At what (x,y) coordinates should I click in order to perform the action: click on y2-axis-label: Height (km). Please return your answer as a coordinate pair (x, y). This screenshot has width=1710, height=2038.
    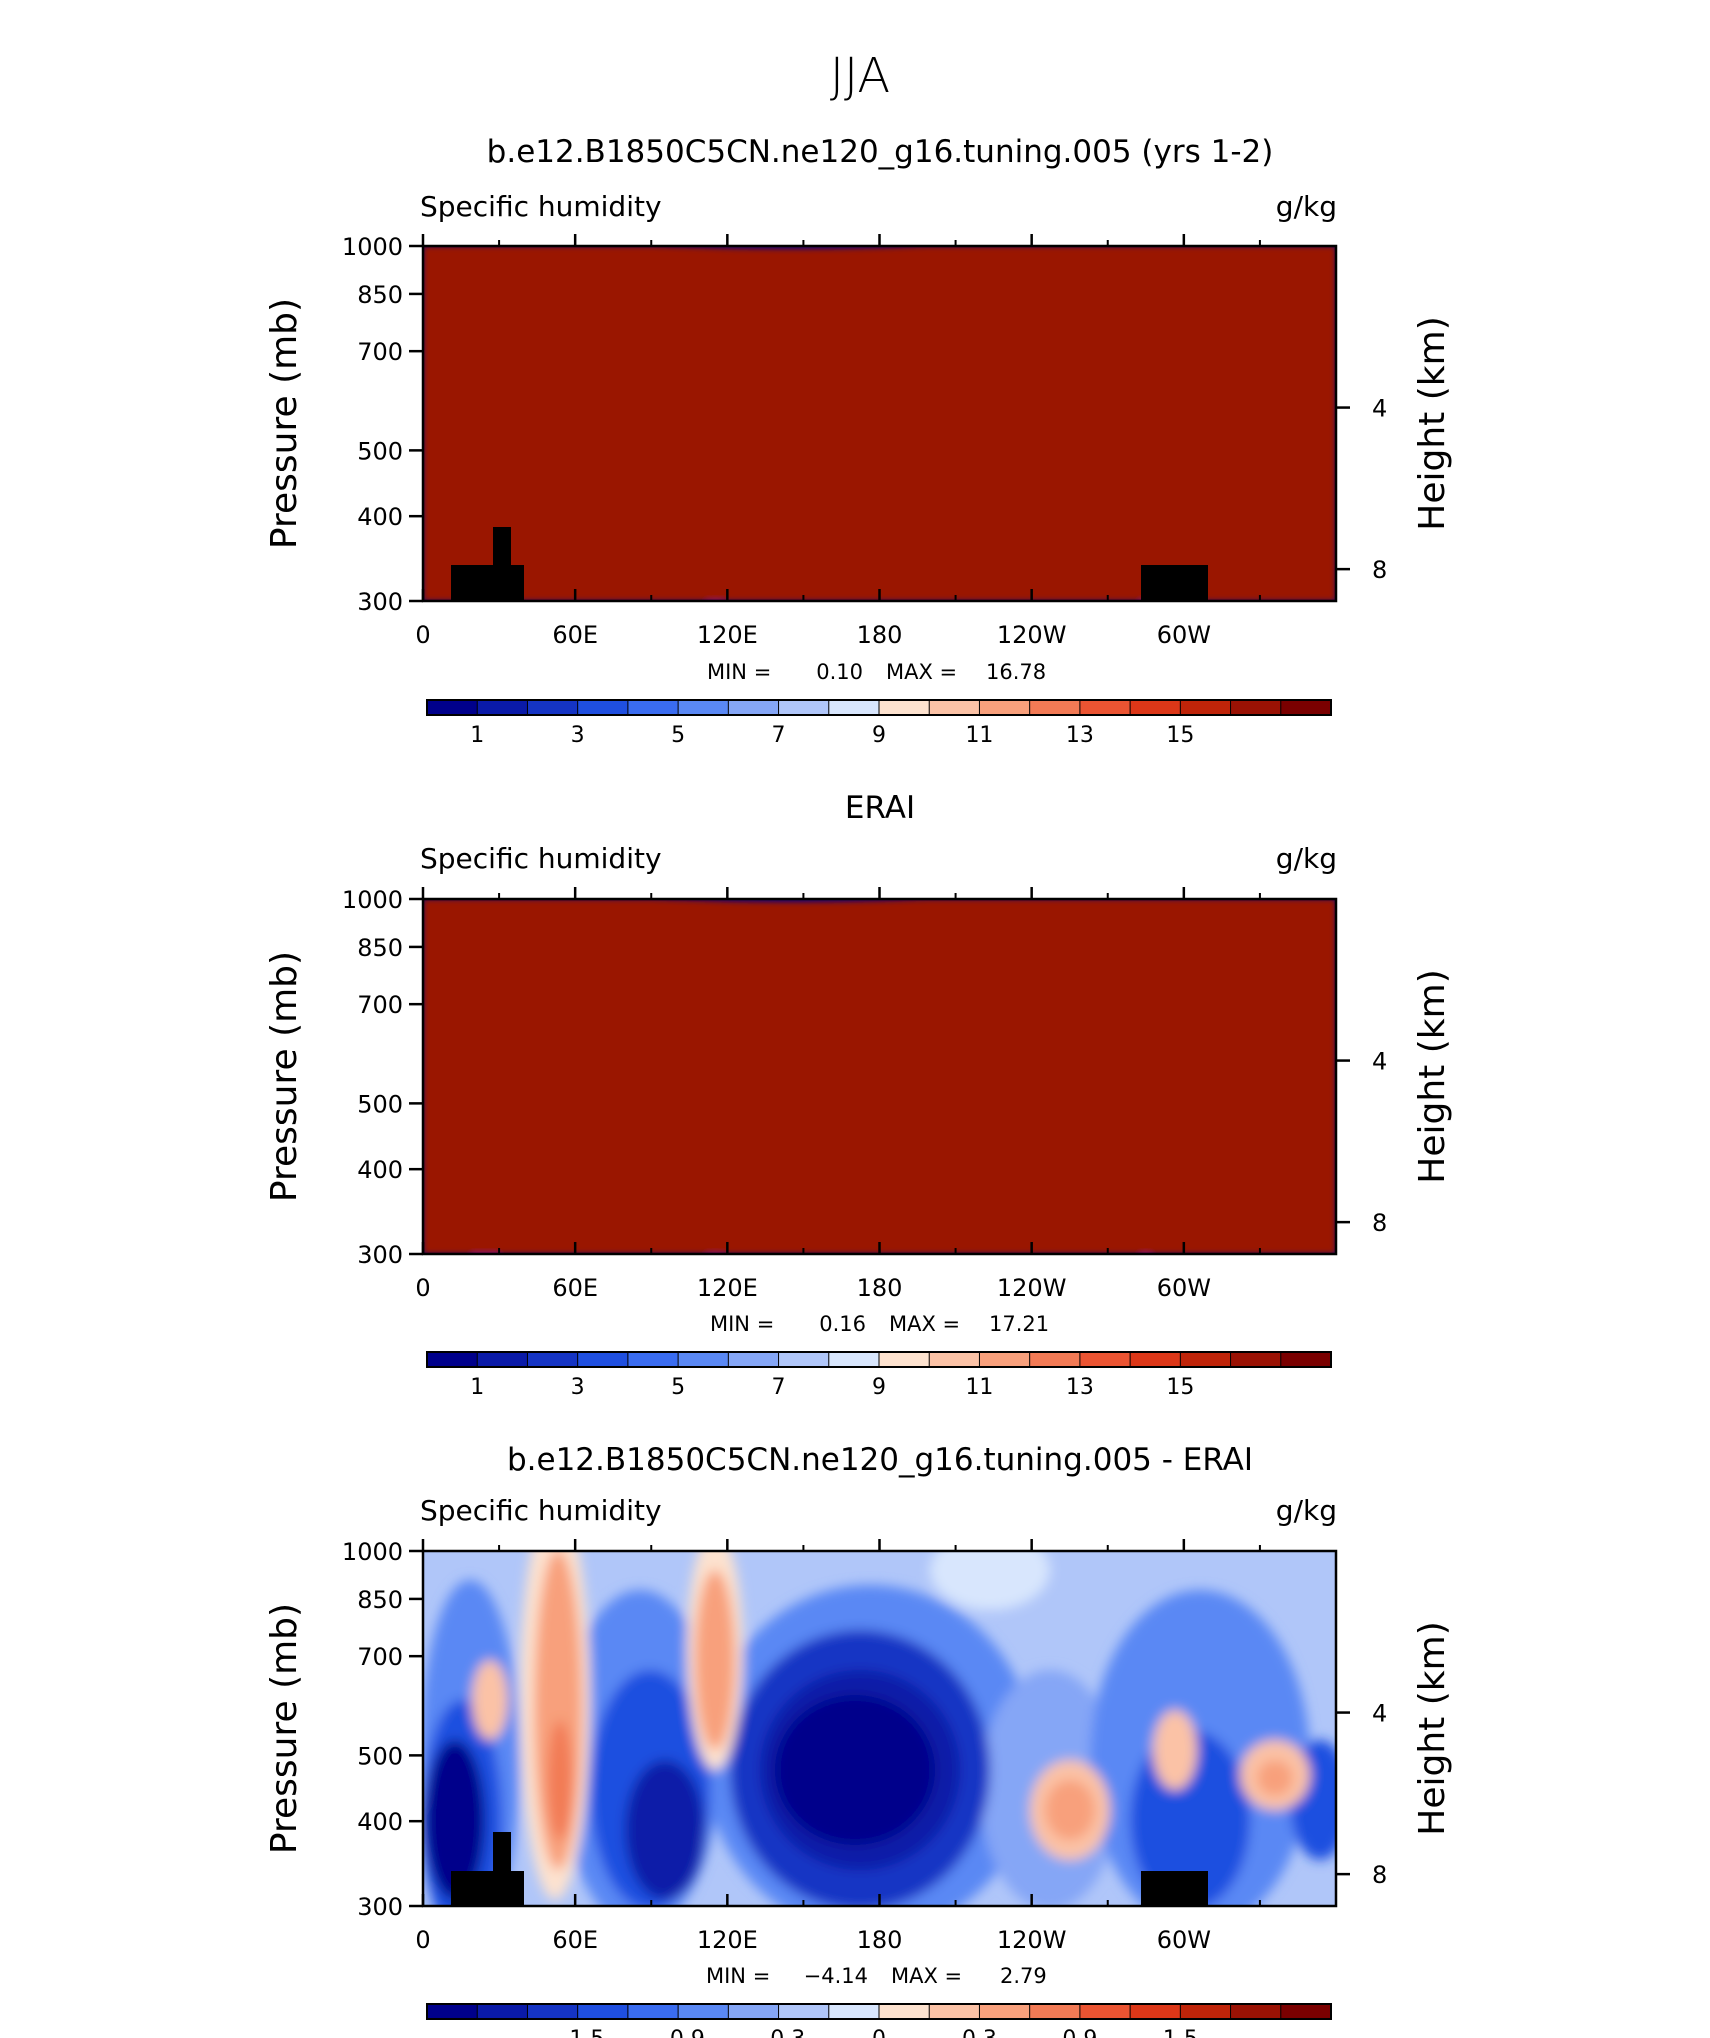
    Looking at the image, I should click on (1432, 423).